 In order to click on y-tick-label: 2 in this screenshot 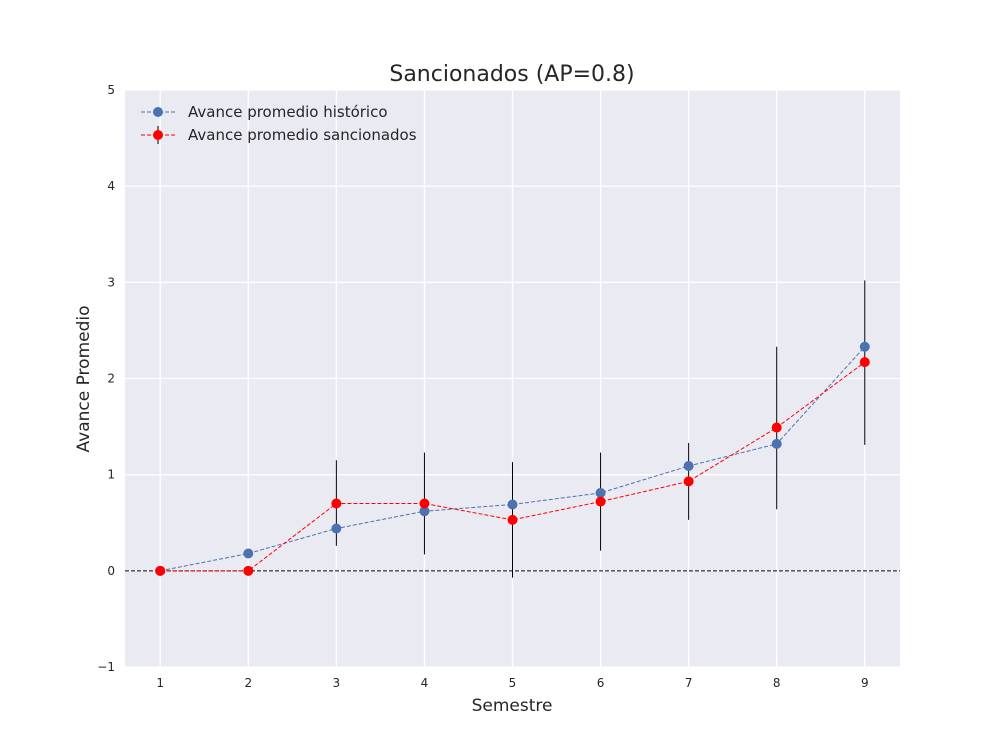, I will do `click(111, 379)`.